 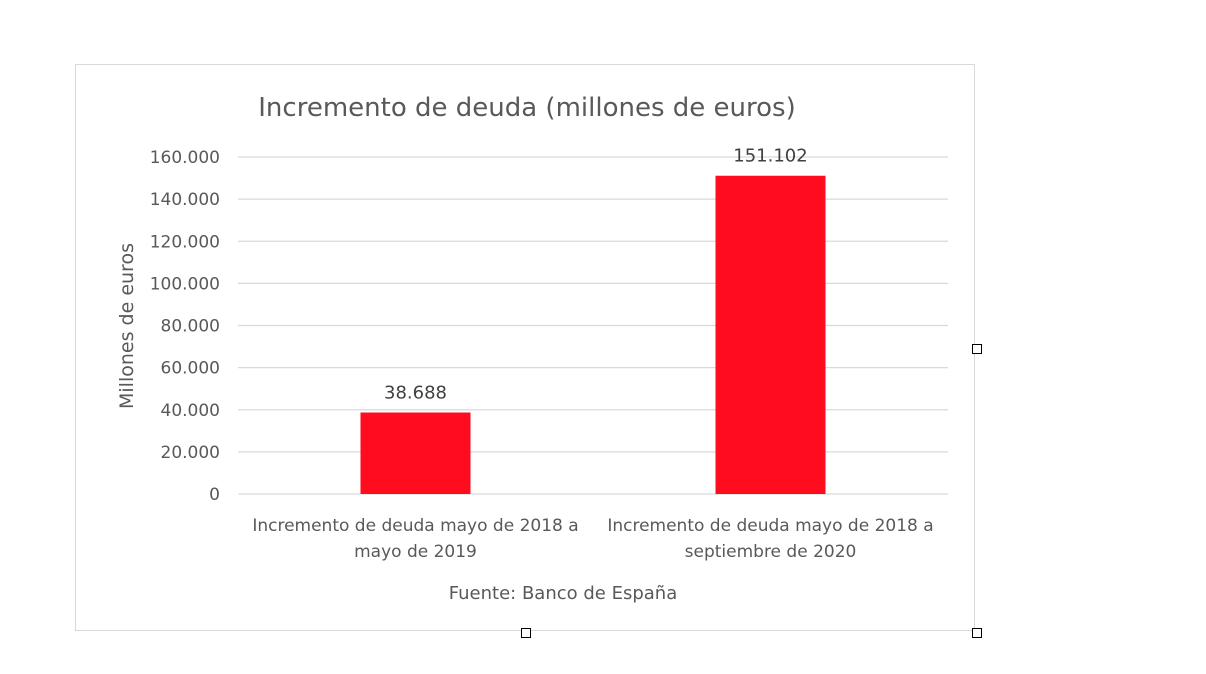 I want to click on resize-handle-bottom, so click(x=526, y=633).